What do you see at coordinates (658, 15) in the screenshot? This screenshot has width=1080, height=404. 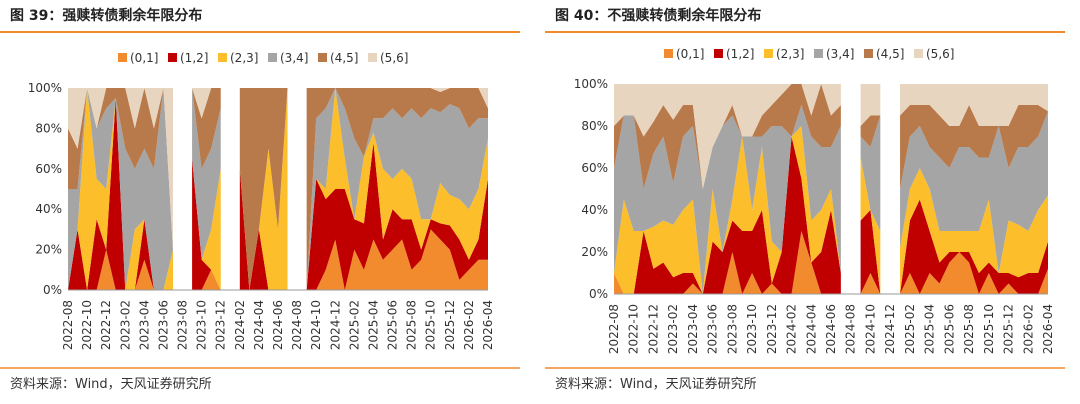 I see `chart-title: 图 40：不强赎转债剩余年限分布` at bounding box center [658, 15].